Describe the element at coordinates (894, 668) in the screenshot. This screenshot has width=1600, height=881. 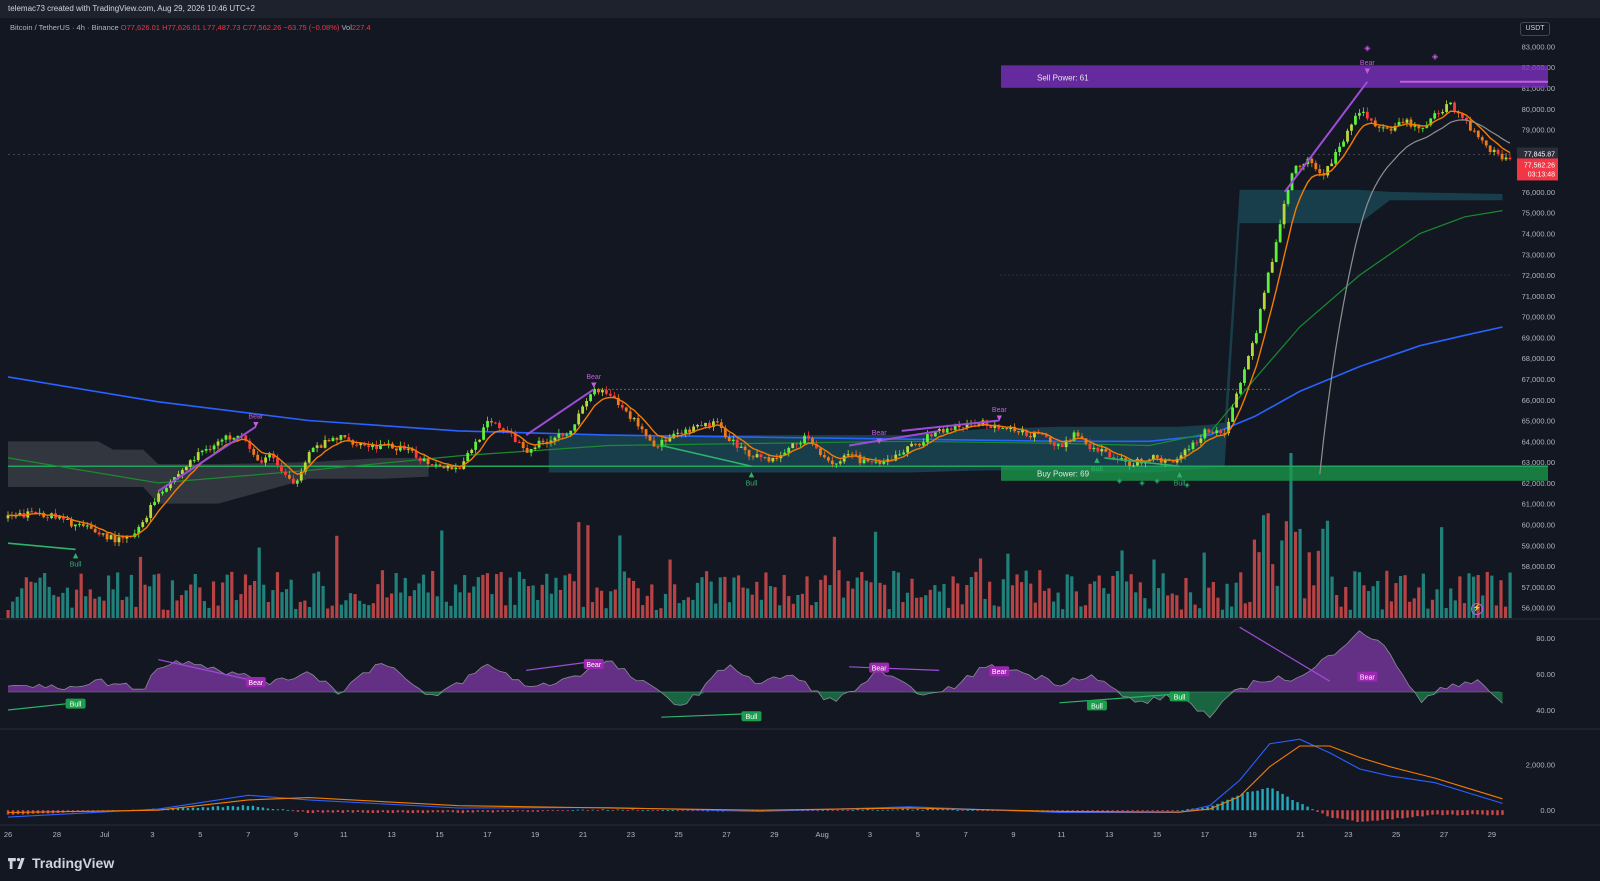
I see `rsi-bear-divergence` at that location.